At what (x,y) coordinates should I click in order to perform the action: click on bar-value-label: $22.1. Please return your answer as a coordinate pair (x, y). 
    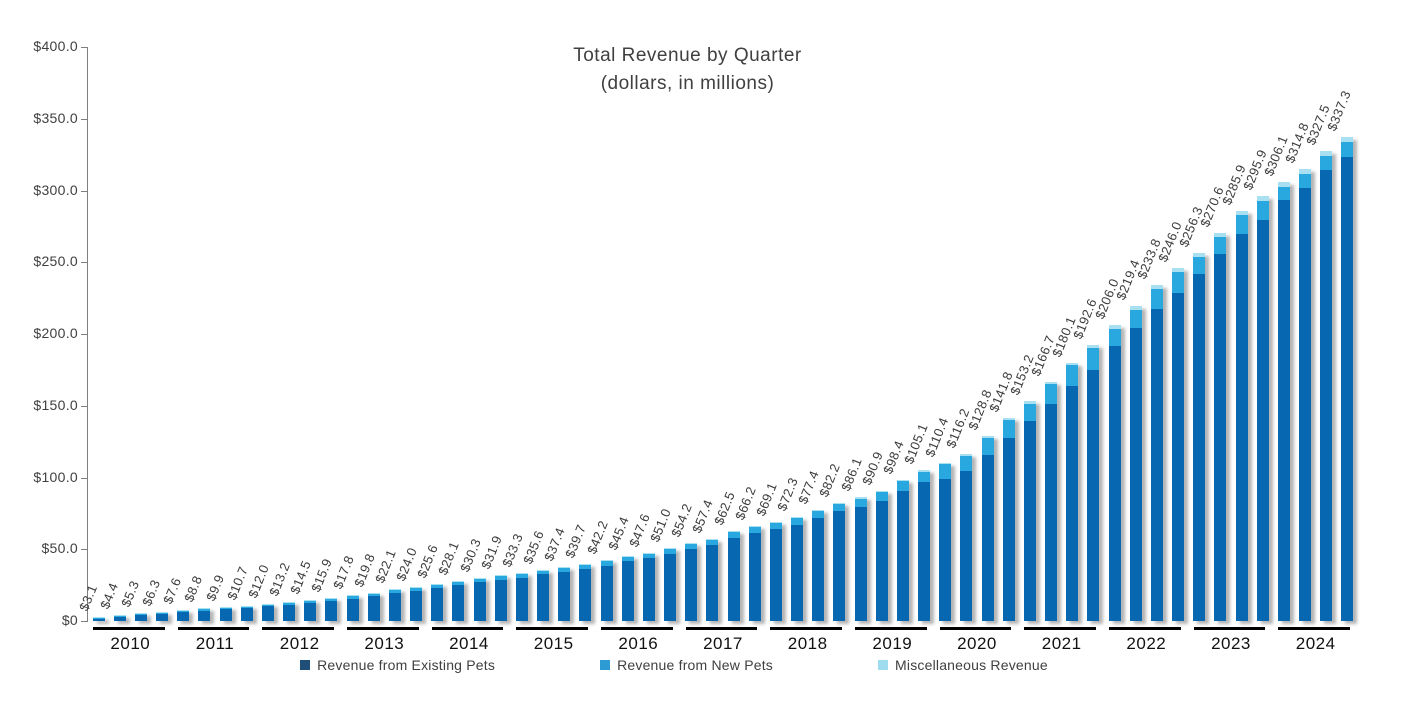
    Looking at the image, I should click on (385, 566).